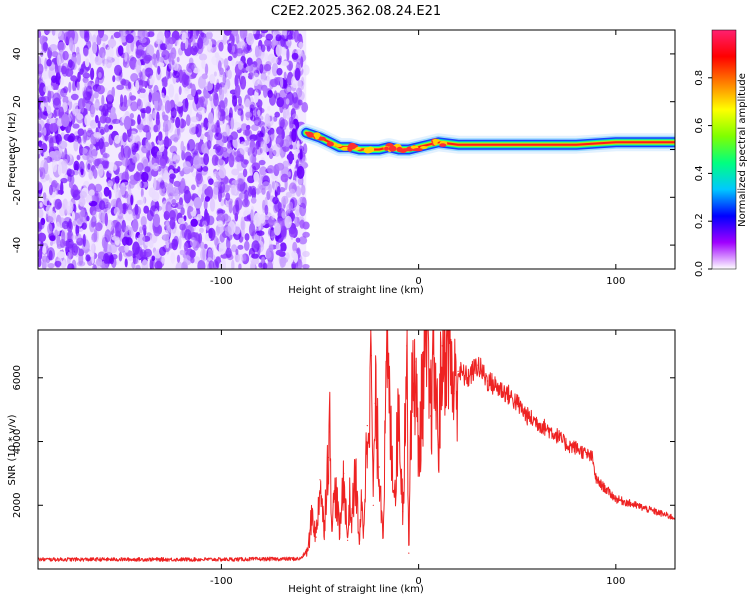 Image resolution: width=750 pixels, height=604 pixels. Describe the element at coordinates (356, 11) in the screenshot. I see `figure-title: C2E2.2025.362.08.24.E21` at that location.